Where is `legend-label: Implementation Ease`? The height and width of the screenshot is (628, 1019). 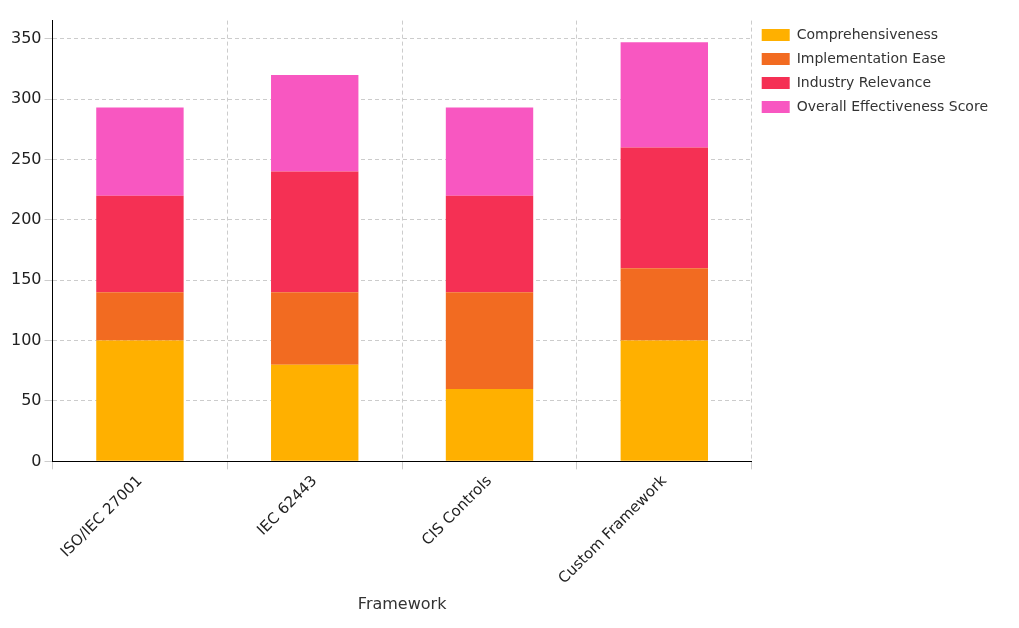 legend-label: Implementation Ease is located at coordinates (871, 57).